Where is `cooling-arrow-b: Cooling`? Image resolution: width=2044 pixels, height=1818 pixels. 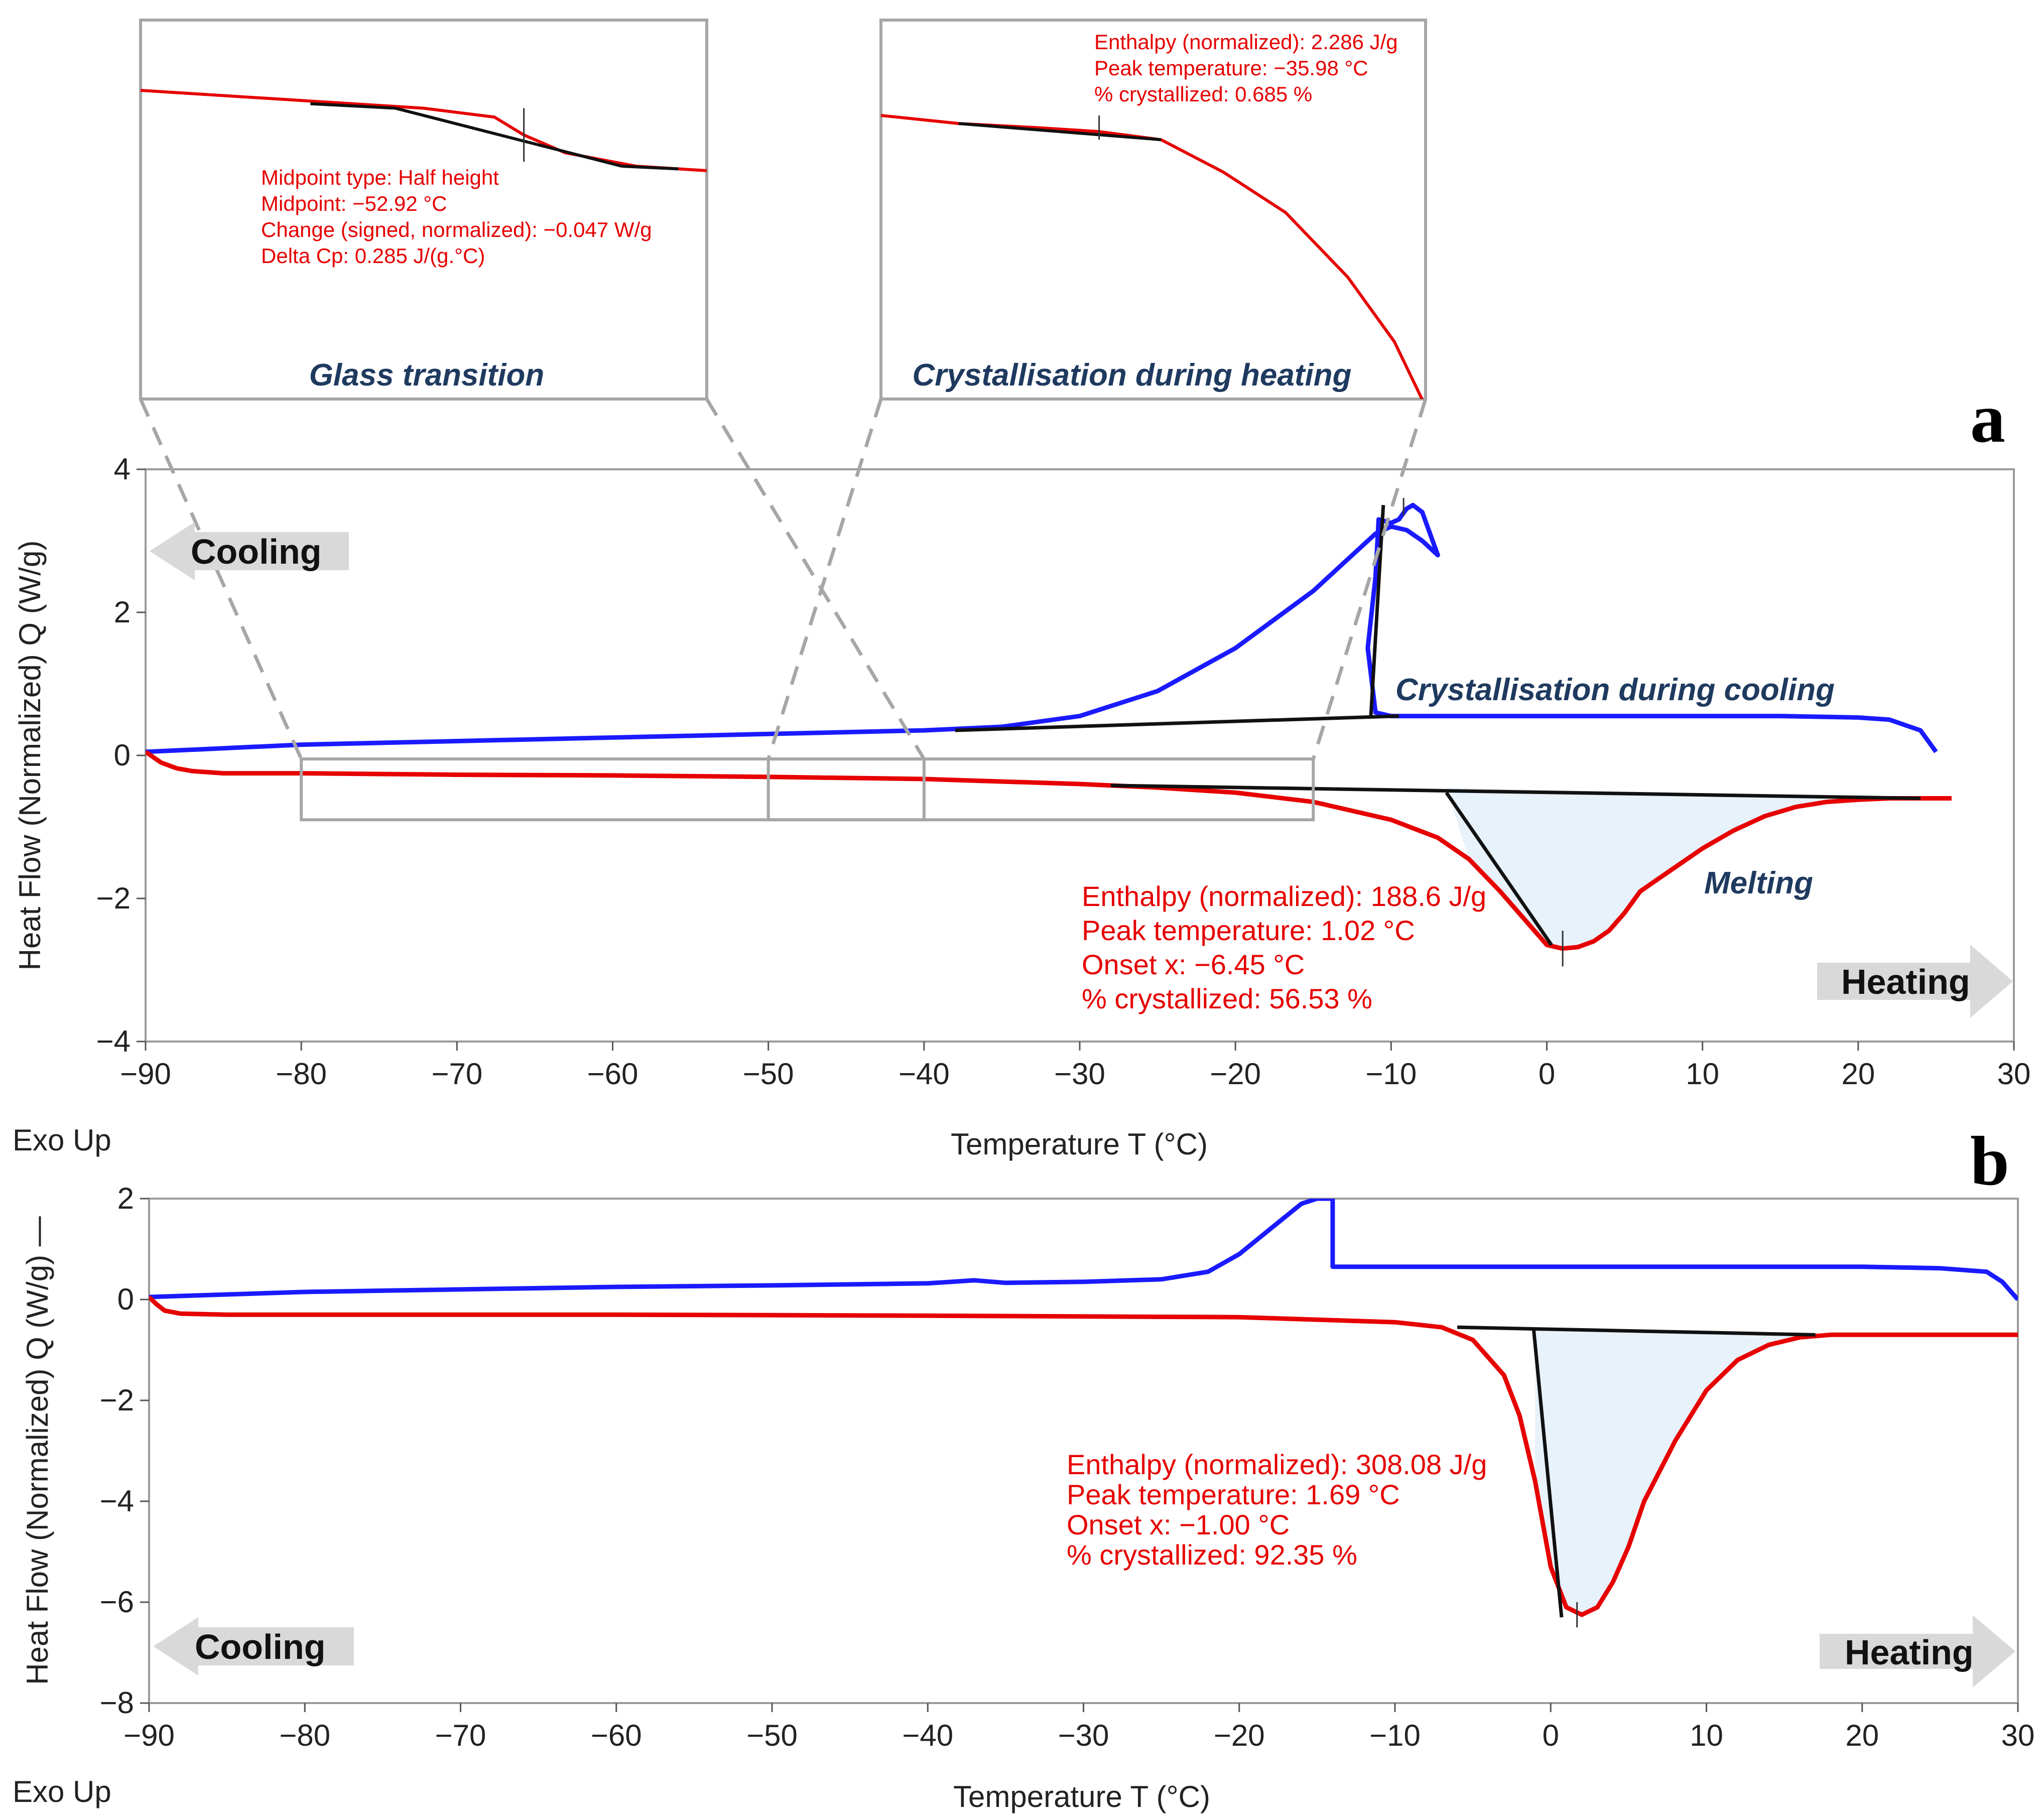 cooling-arrow-b: Cooling is located at coordinates (253, 1646).